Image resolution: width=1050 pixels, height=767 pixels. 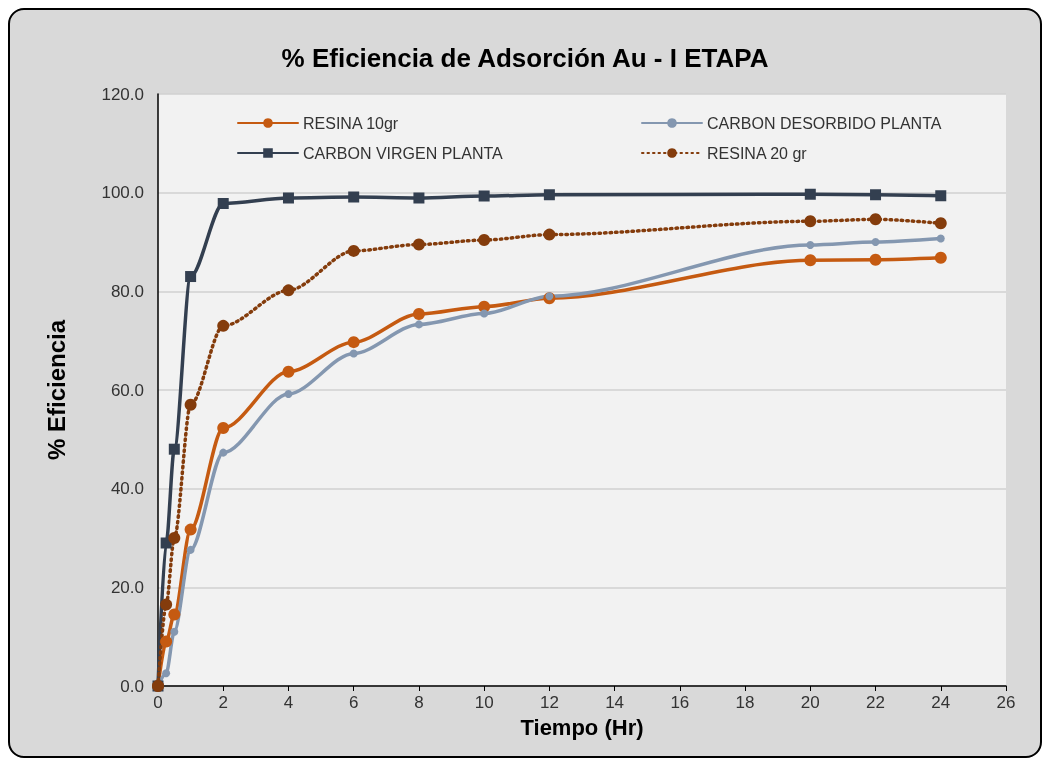 I want to click on legend-label: RESINA 20 gr, so click(x=757, y=153).